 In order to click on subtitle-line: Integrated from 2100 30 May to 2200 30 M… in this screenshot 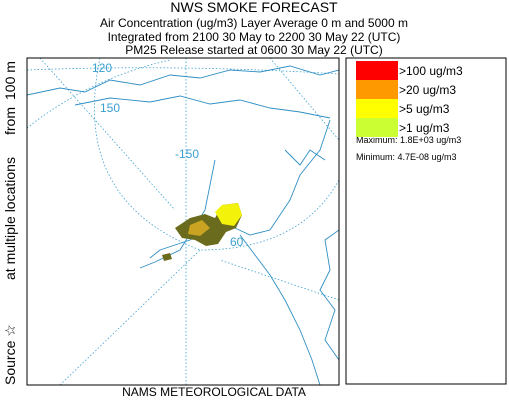, I will do `click(254, 37)`.